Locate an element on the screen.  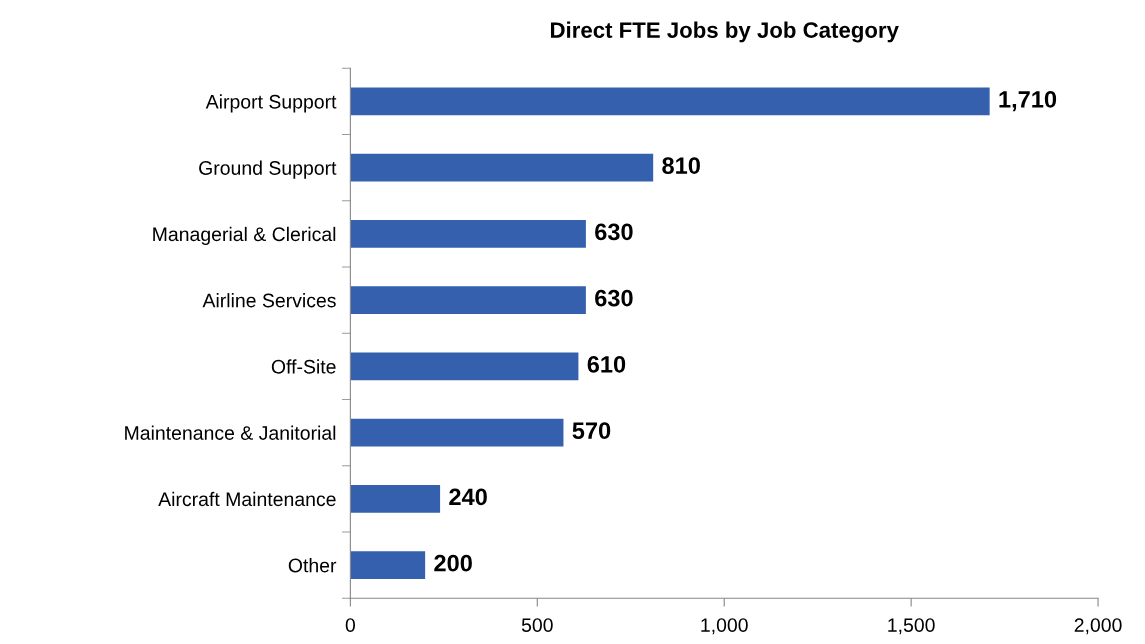
chart-title: Direct FTE Jobs by Job Category is located at coordinates (724, 32).